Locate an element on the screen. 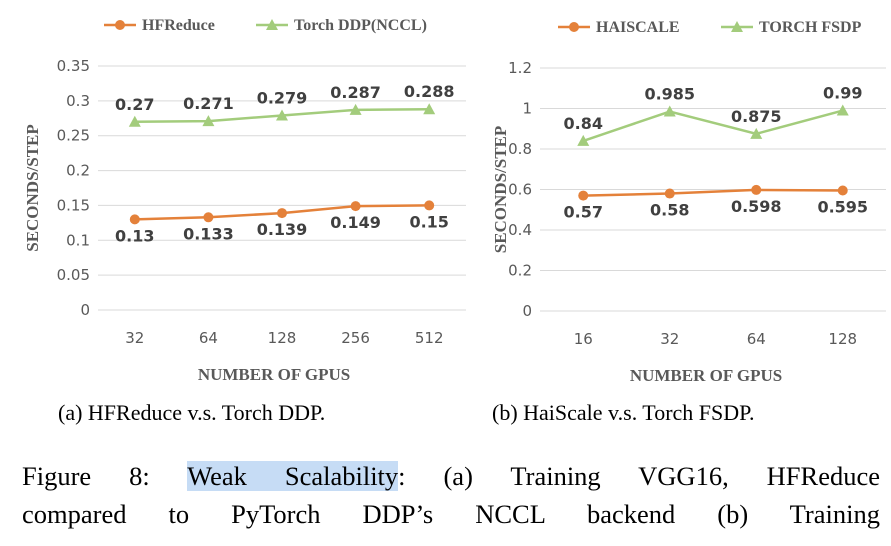  data-label: 0.287 is located at coordinates (355, 92).